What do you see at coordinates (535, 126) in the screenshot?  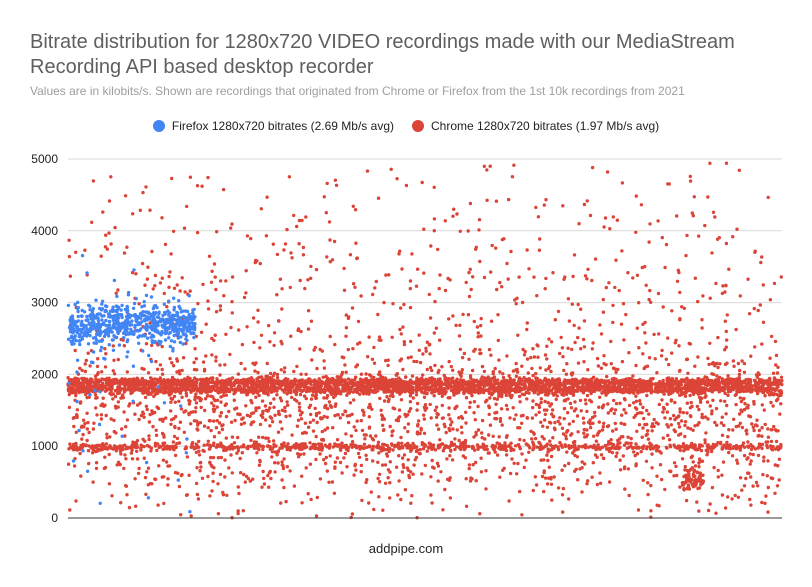 I see `legend-item-chrome: Chrome 1280x720 bitrates (1.97 Mb/s avg)` at bounding box center [535, 126].